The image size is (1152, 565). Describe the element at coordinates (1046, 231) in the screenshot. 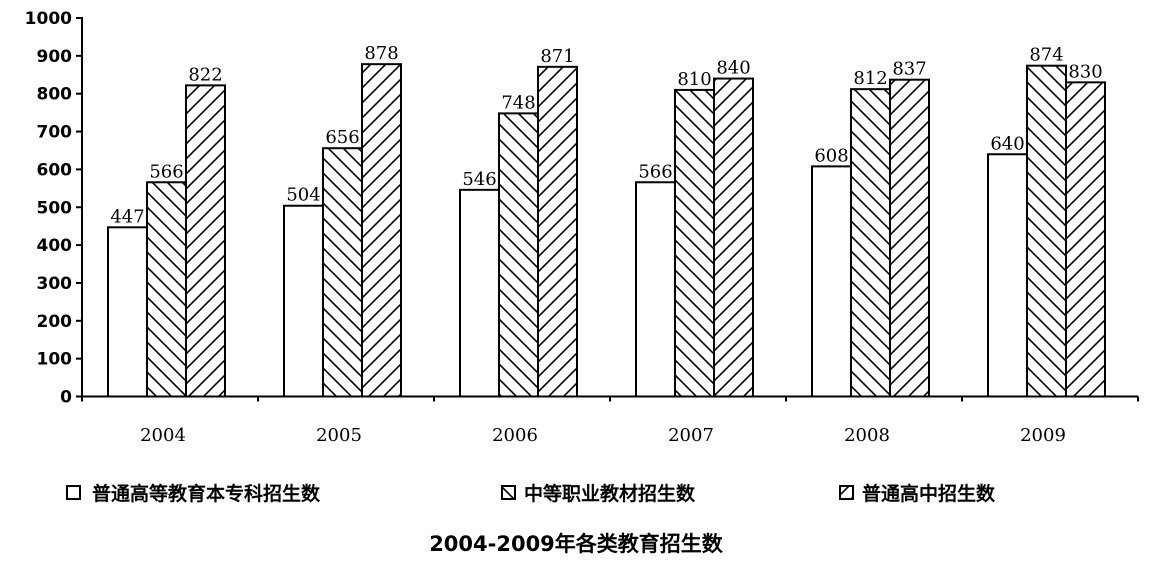

I see `bar-series-1-2009` at that location.